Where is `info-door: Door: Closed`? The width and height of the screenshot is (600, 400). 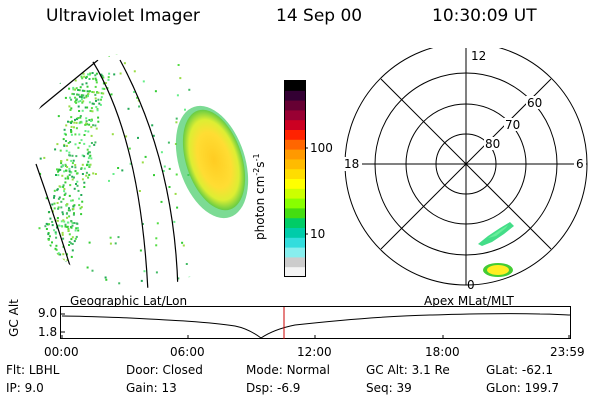
info-door: Door: Closed is located at coordinates (164, 370).